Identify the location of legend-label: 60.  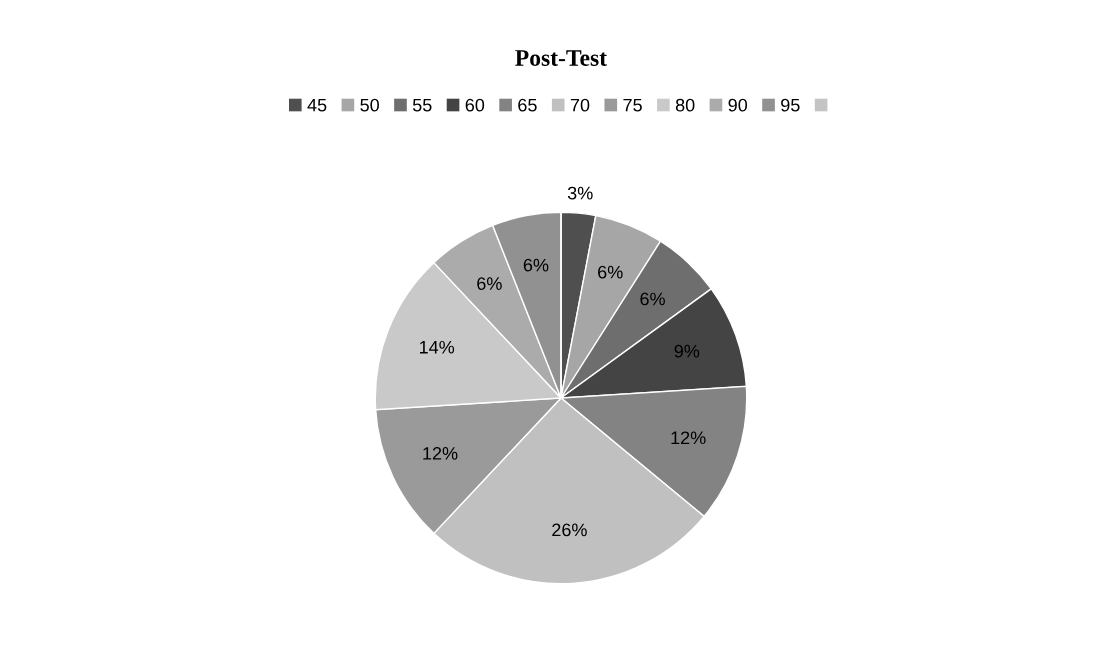
(475, 105).